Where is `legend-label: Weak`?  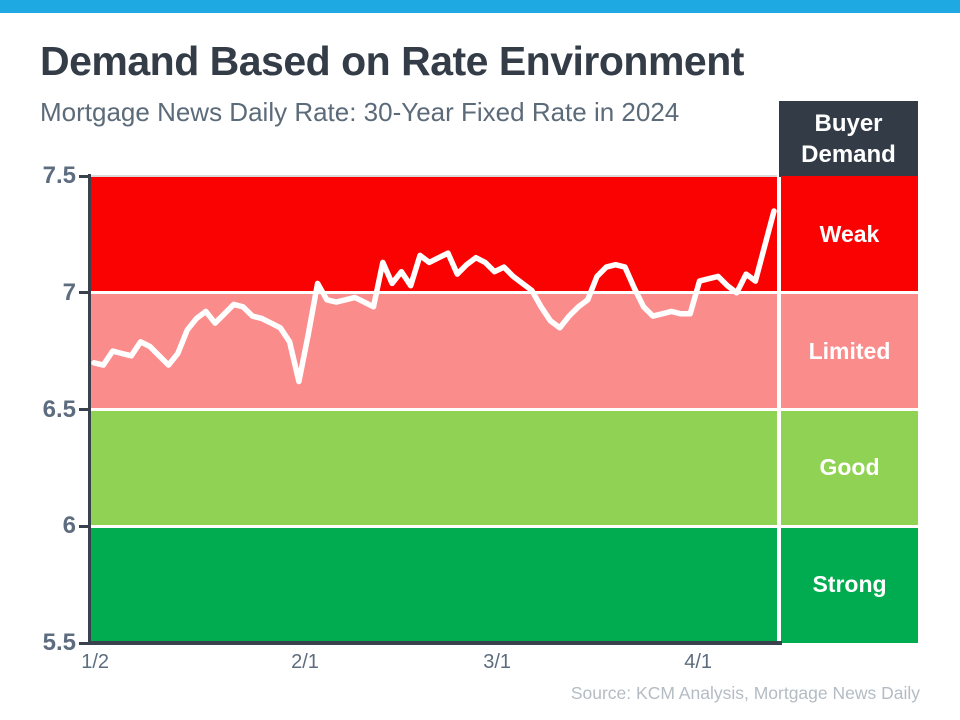
legend-label: Weak is located at coordinates (849, 233).